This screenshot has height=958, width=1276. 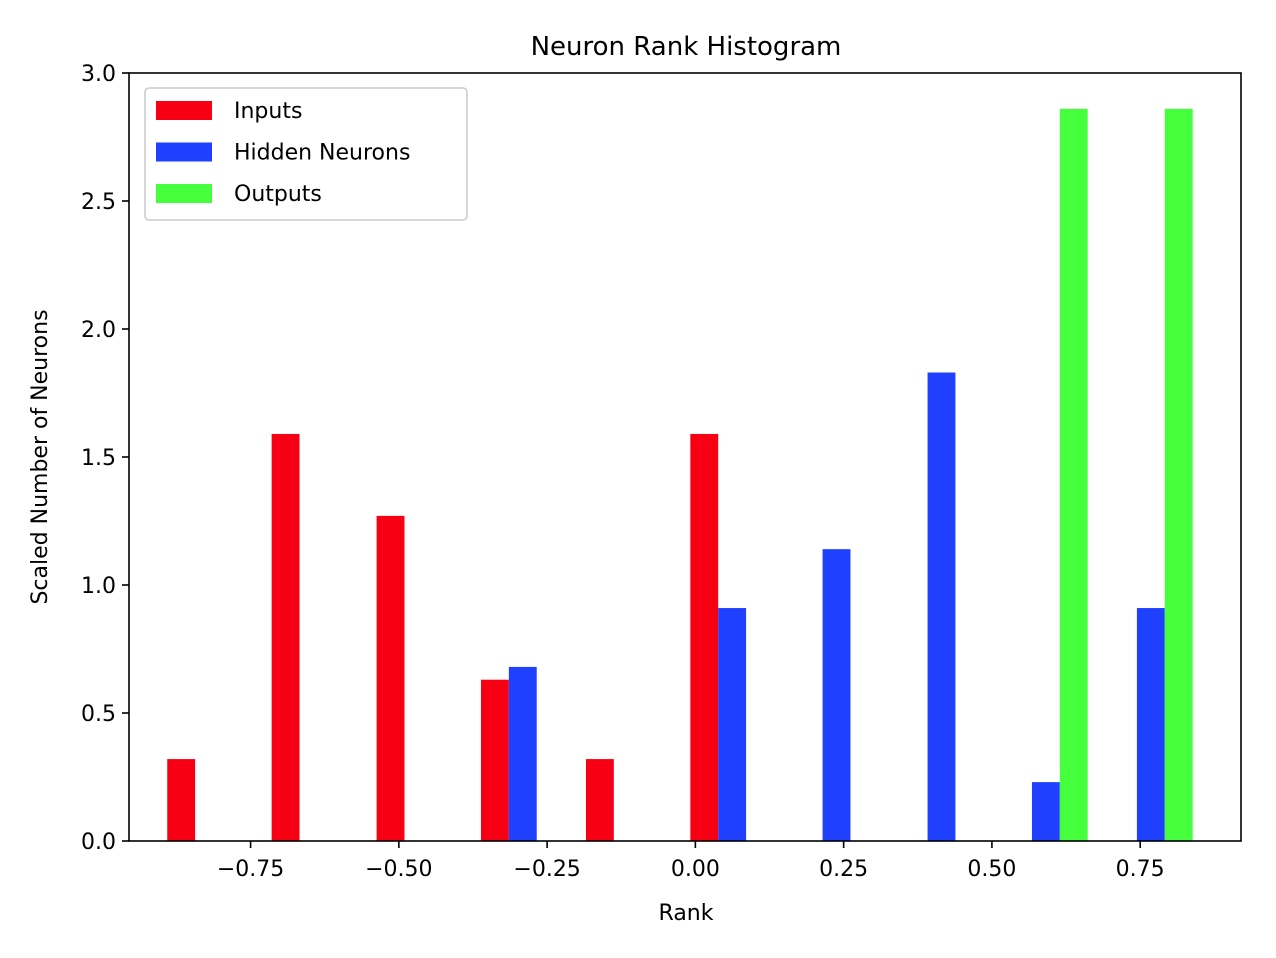 I want to click on legend-label-inputs: Inputs, so click(x=268, y=111).